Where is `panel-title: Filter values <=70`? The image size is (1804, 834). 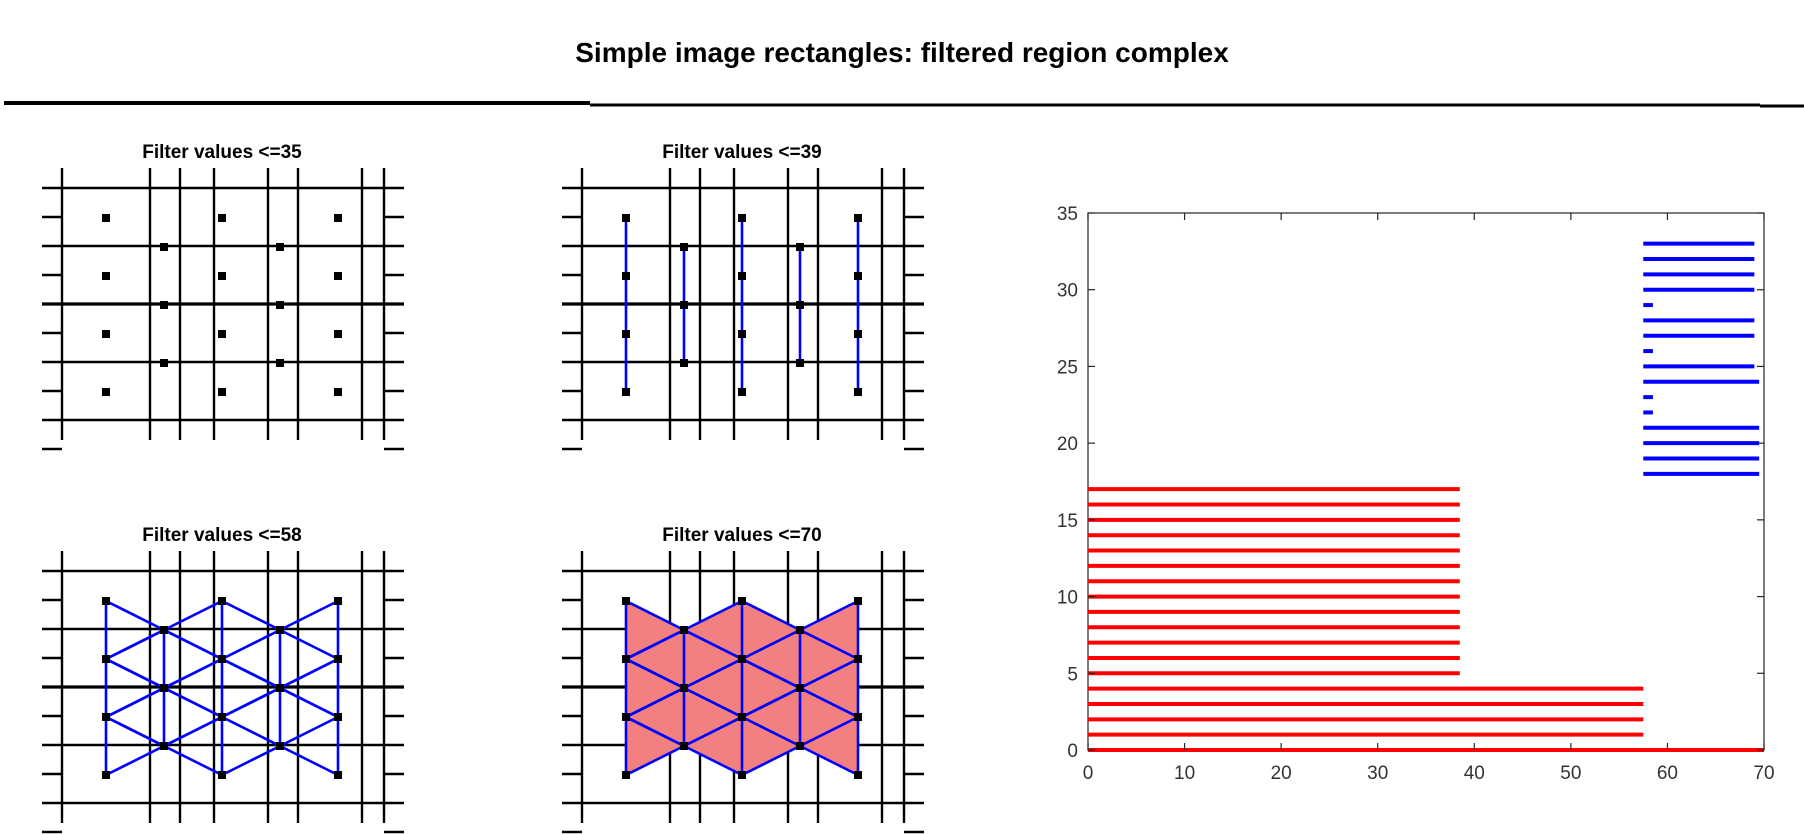 panel-title: Filter values <=70 is located at coordinates (742, 535).